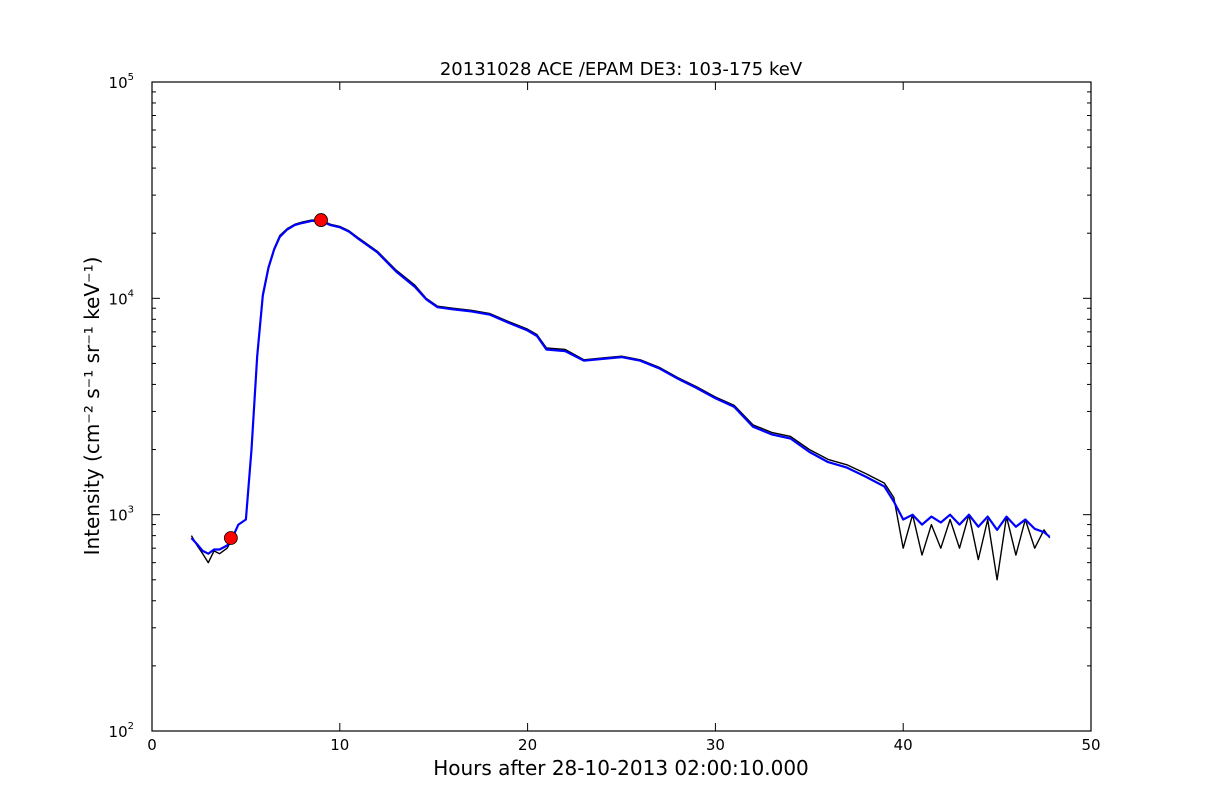 This screenshot has width=1212, height=812. What do you see at coordinates (1090, 745) in the screenshot?
I see `x-tick-label: 50` at bounding box center [1090, 745].